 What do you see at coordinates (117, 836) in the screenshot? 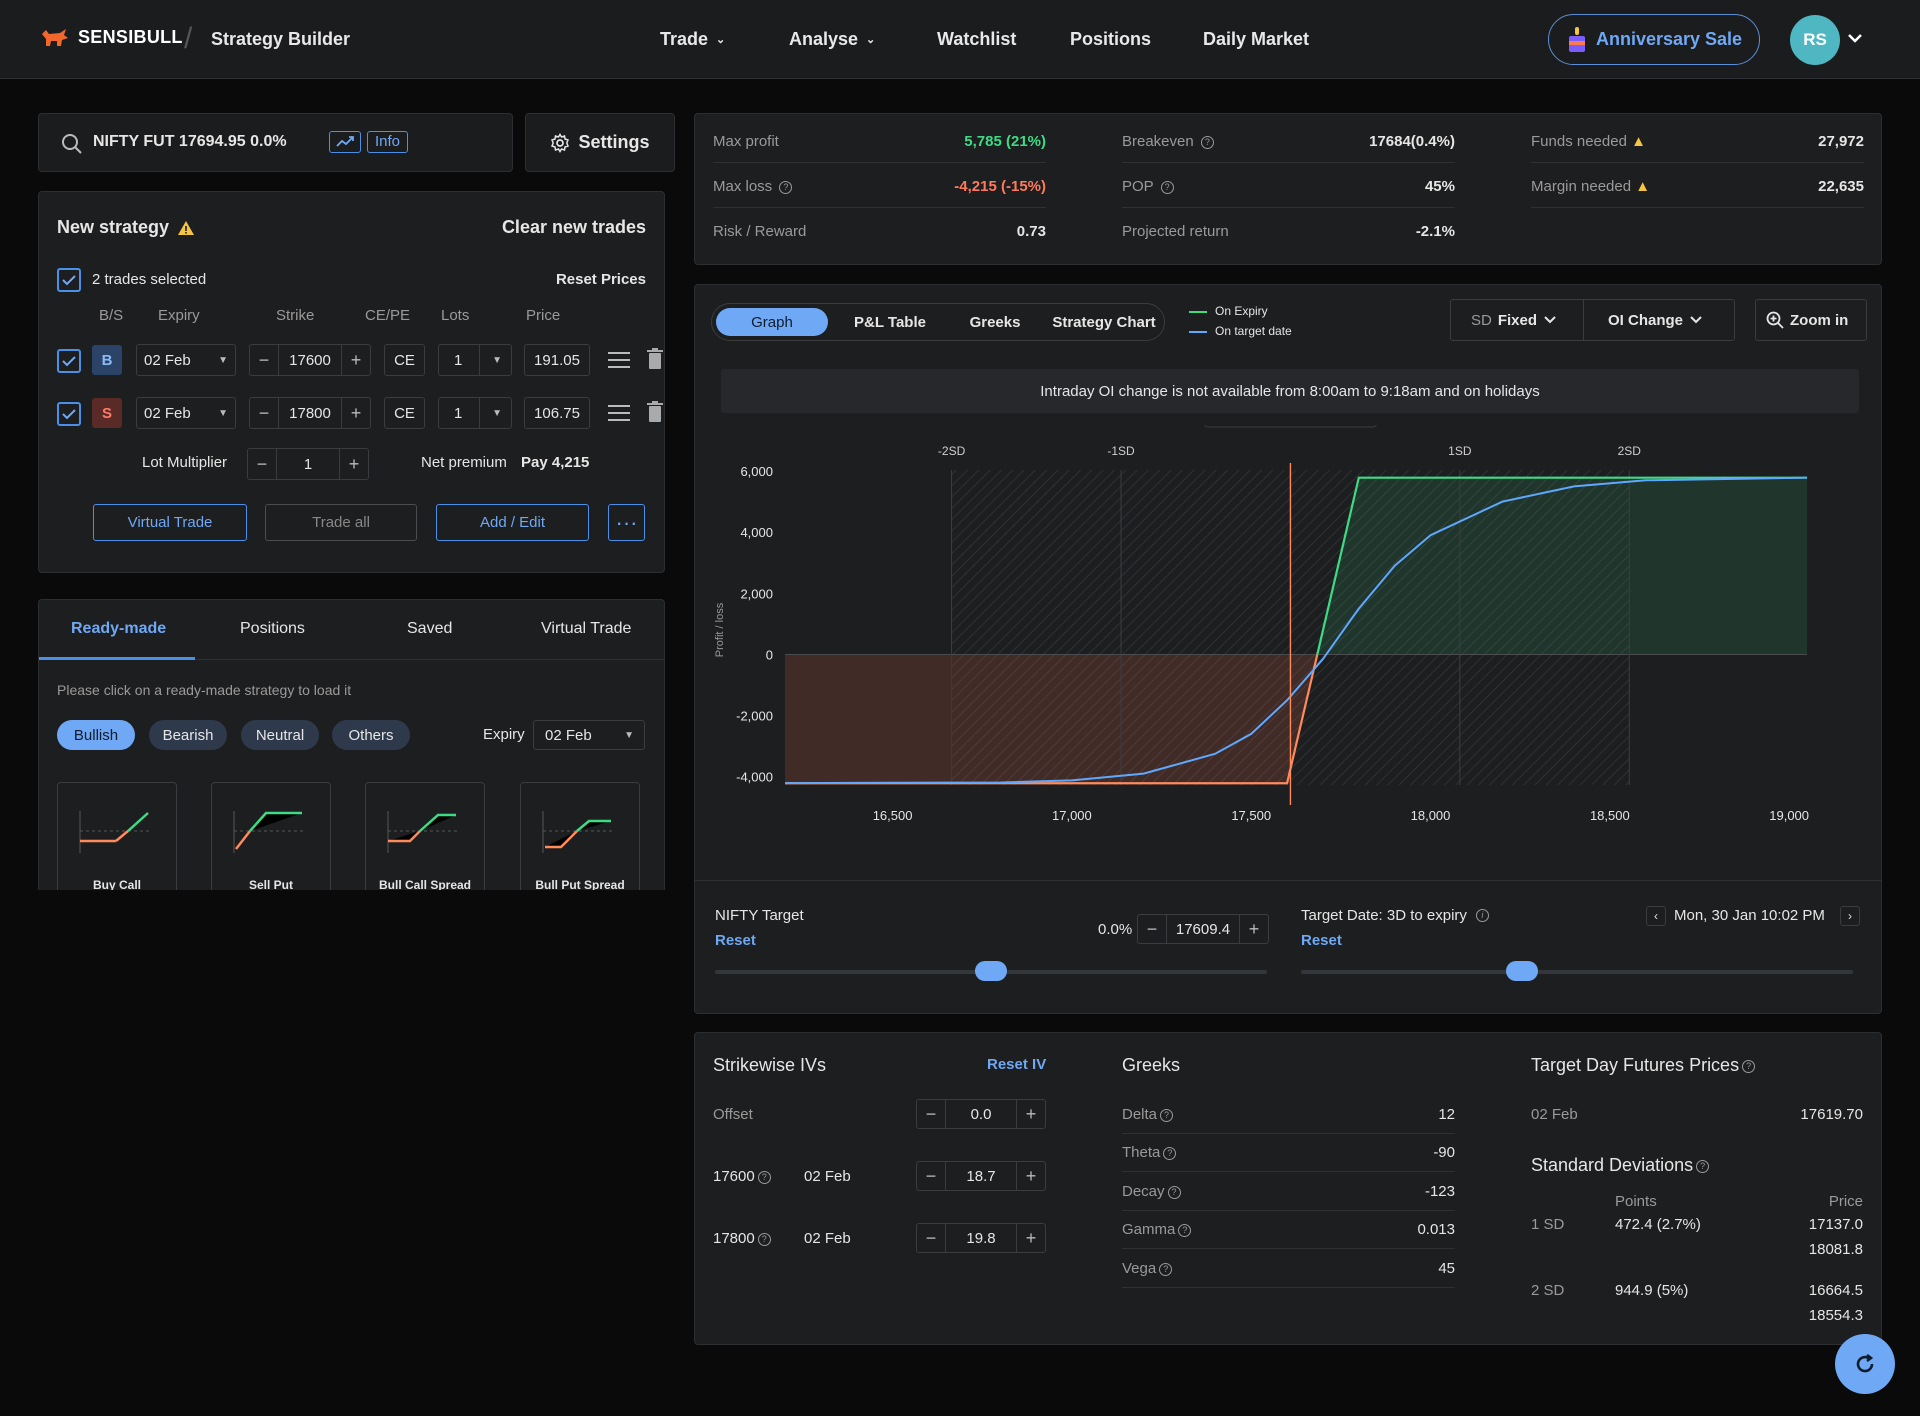
I see `strategy-tile-buy-call: Buy Call` at bounding box center [117, 836].